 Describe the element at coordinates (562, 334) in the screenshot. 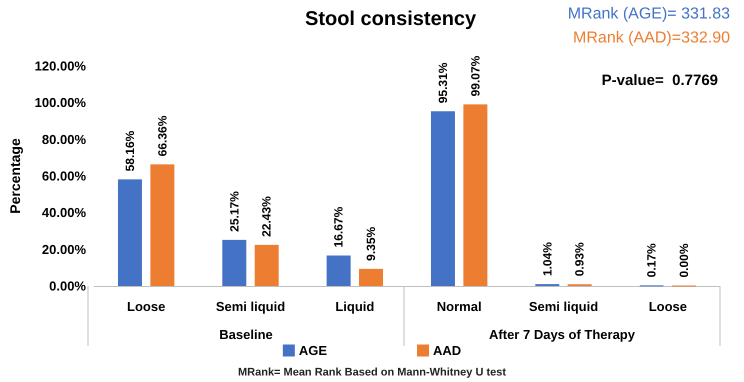

I see `text: After 7 Days of Therapy` at that location.